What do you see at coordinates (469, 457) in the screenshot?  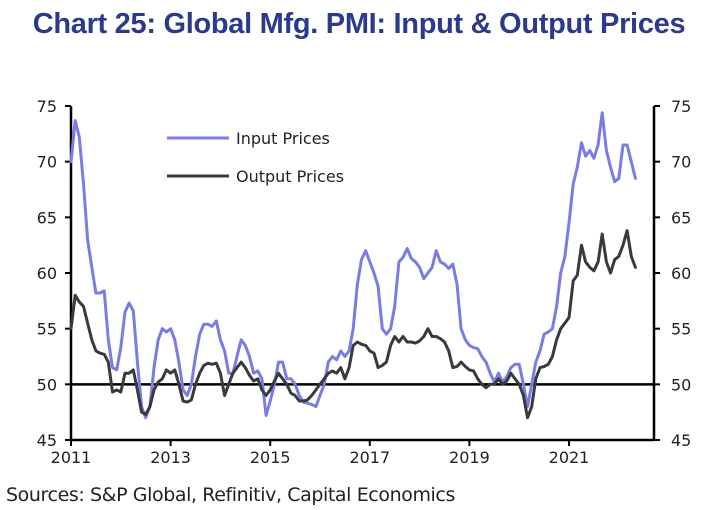 I see `x-tick-label: 2019` at bounding box center [469, 457].